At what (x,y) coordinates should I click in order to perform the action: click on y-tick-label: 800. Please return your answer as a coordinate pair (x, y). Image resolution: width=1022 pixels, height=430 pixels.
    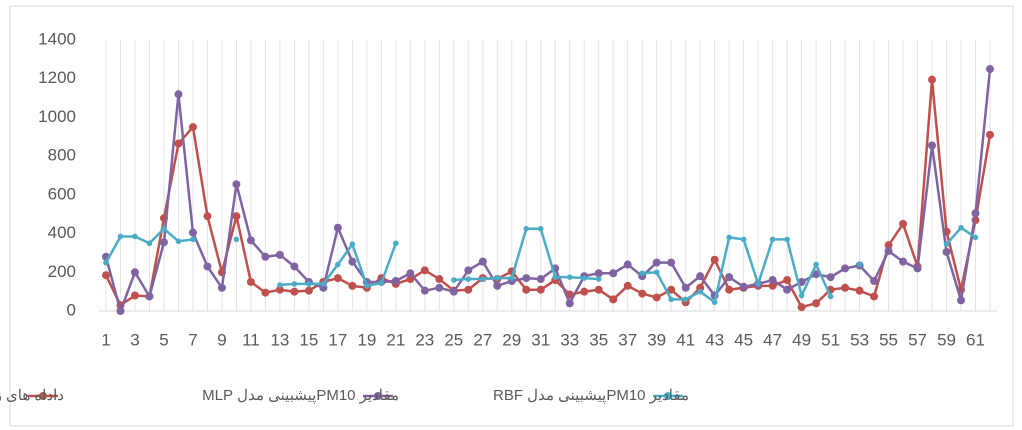
    Looking at the image, I should click on (62, 155).